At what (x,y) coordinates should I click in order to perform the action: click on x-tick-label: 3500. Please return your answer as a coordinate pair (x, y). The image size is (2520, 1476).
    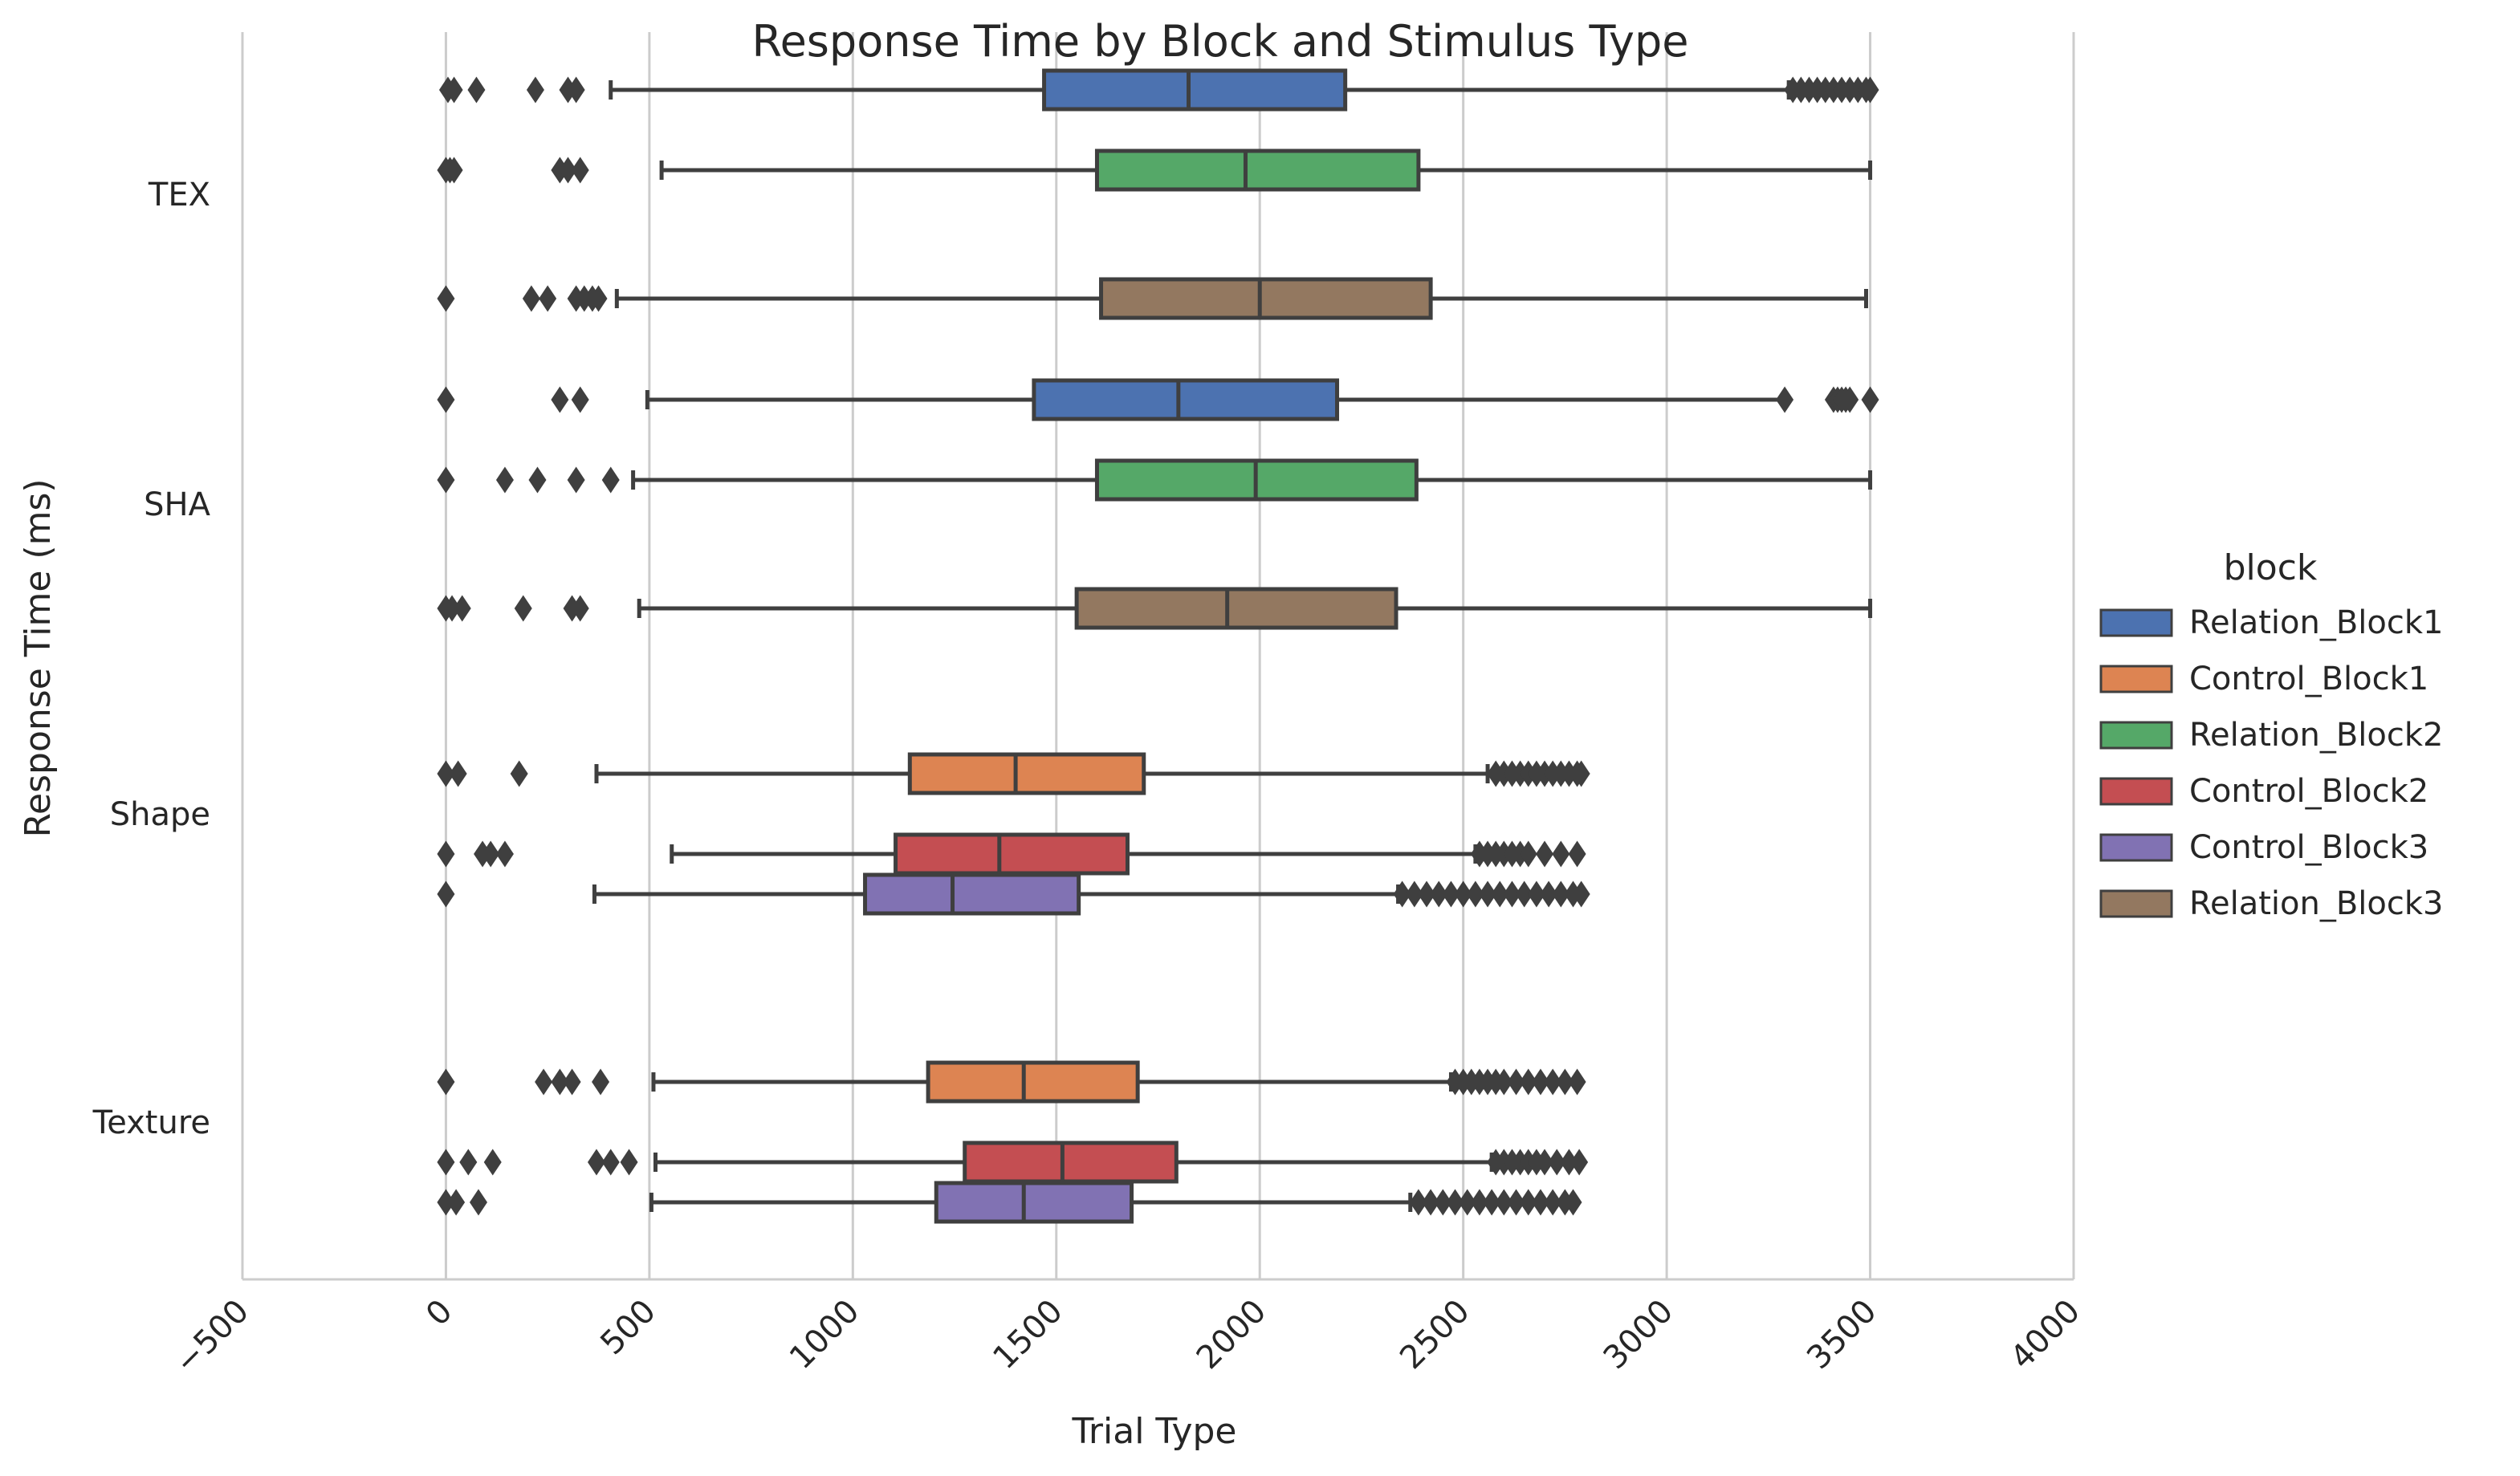
    Looking at the image, I should click on (1842, 1335).